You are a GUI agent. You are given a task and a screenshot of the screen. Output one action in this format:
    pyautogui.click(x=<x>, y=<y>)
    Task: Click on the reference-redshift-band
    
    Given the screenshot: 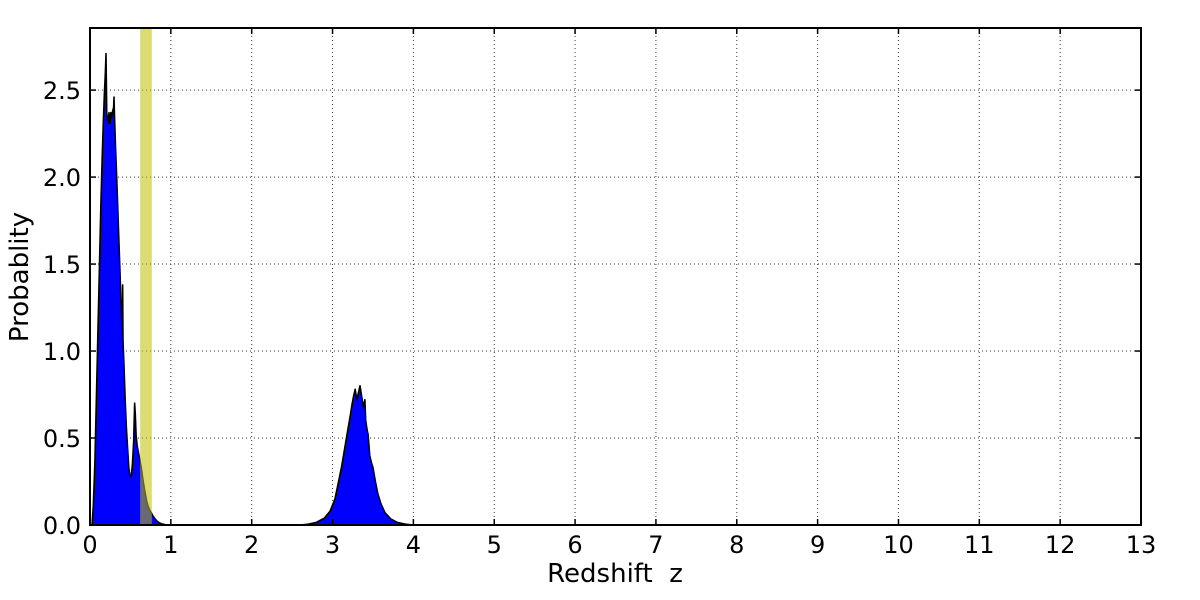 What is the action you would take?
    pyautogui.click(x=146, y=276)
    